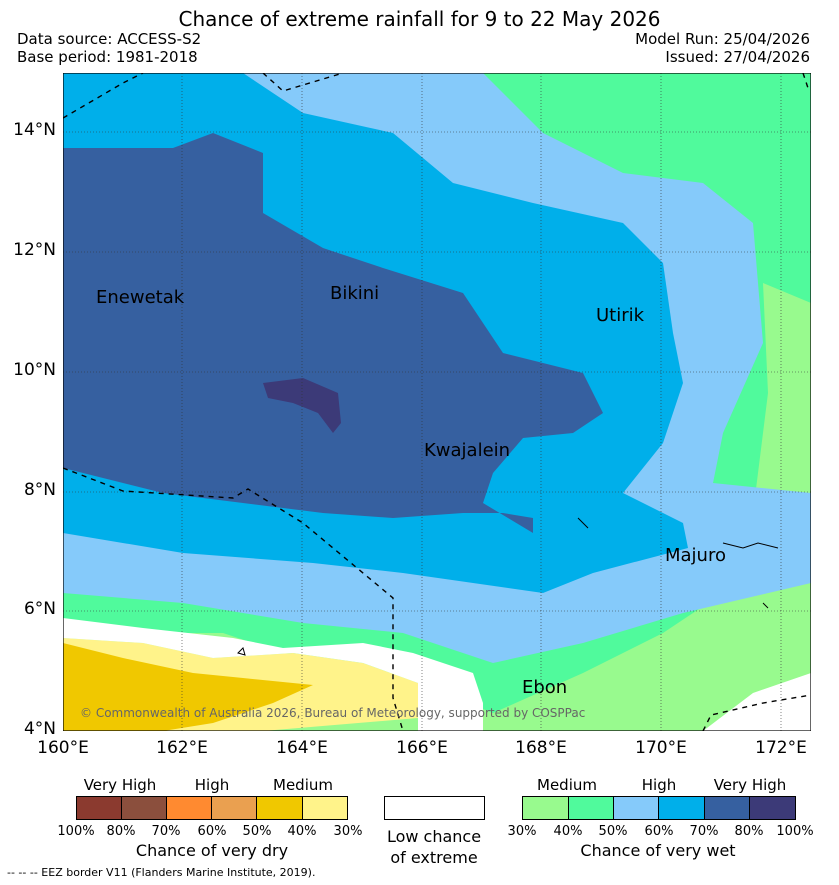 This screenshot has width=839, height=885. What do you see at coordinates (757, 702) in the screenshot?
I see `low-chance-region-east` at bounding box center [757, 702].